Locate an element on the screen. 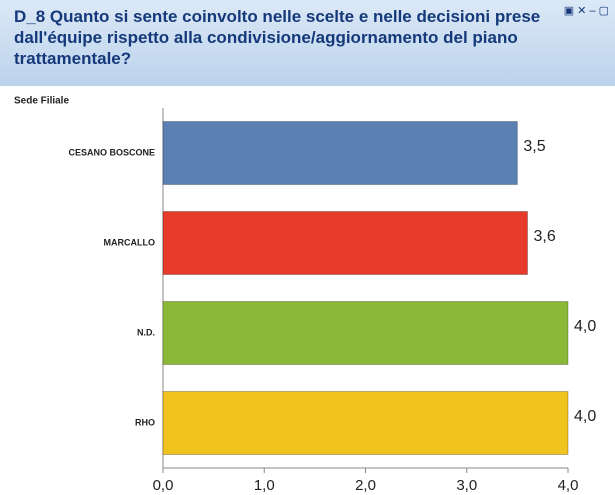  data-label: 3,5 is located at coordinates (534, 146).